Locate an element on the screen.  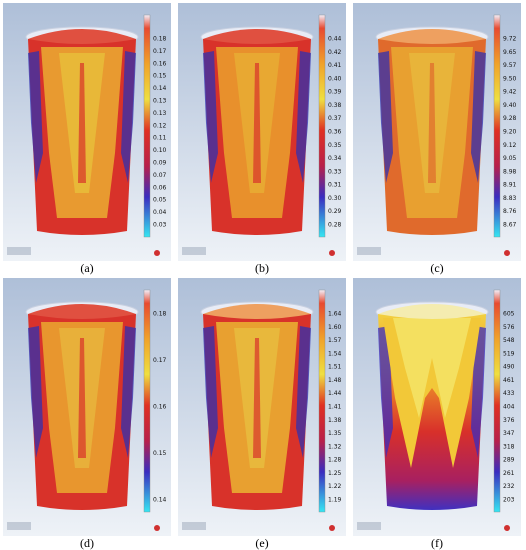
colorbar-label: 0.29 is located at coordinates (335, 211).